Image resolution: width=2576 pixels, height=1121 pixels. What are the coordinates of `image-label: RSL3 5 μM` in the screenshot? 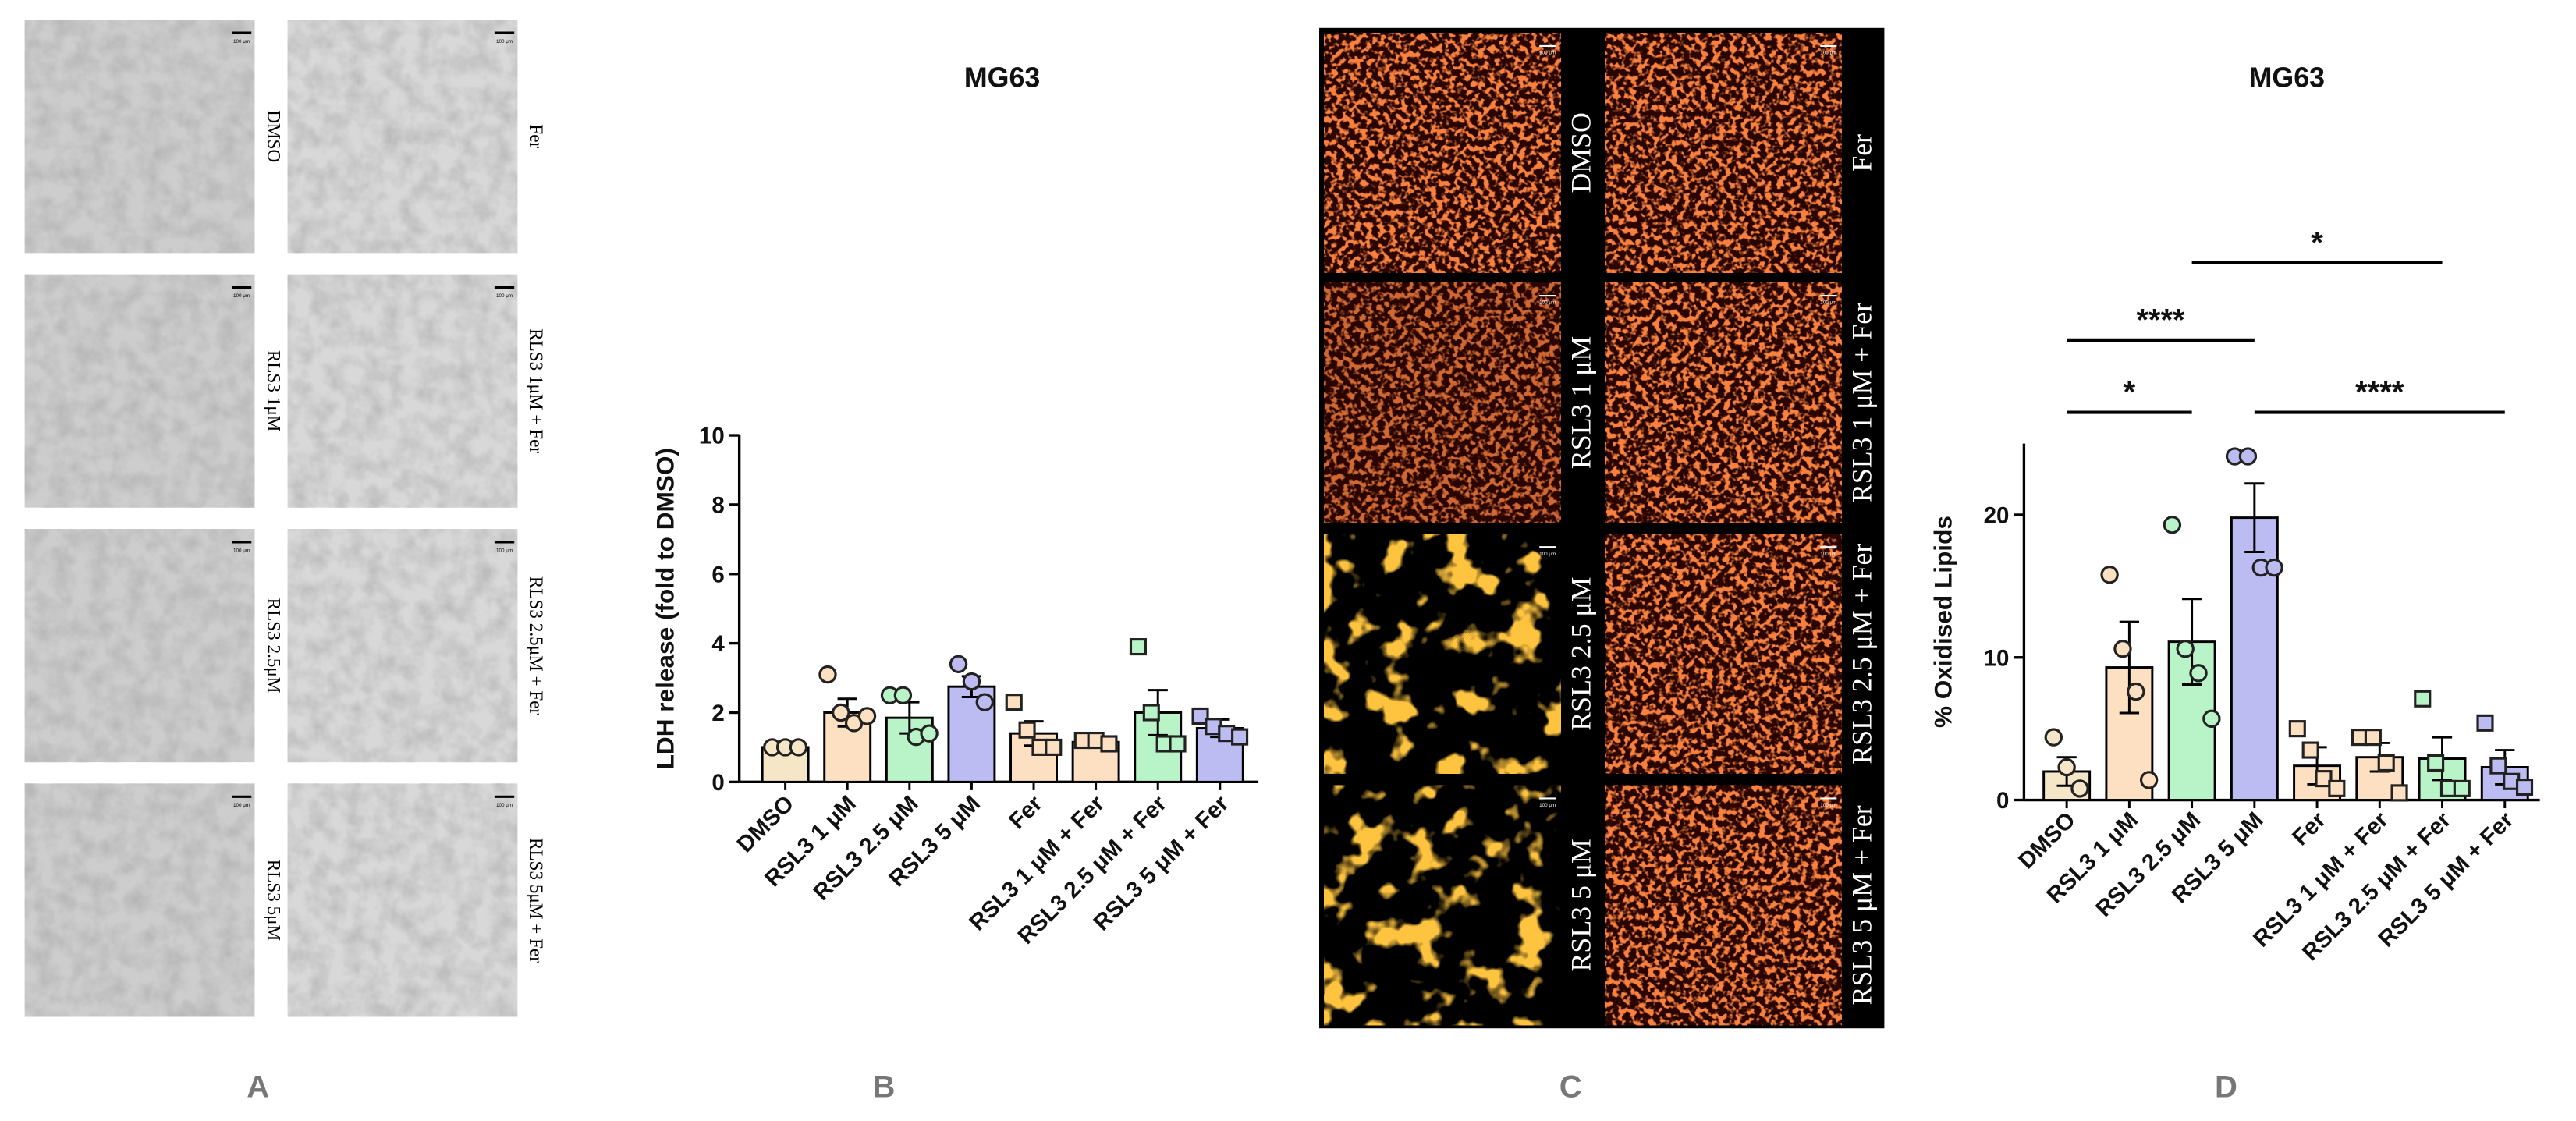 It's located at (1580, 905).